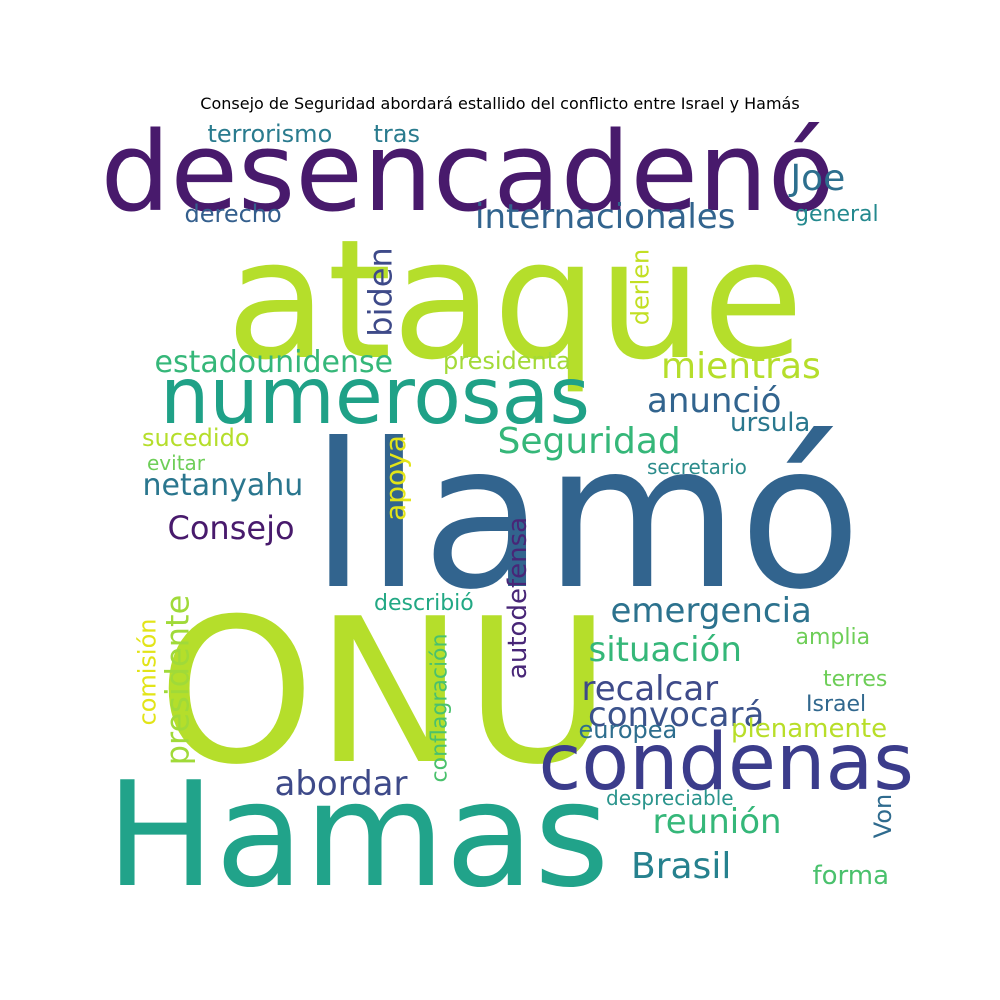 The width and height of the screenshot is (1000, 1000). What do you see at coordinates (424, 603) in the screenshot?
I see `word-describio: describió` at bounding box center [424, 603].